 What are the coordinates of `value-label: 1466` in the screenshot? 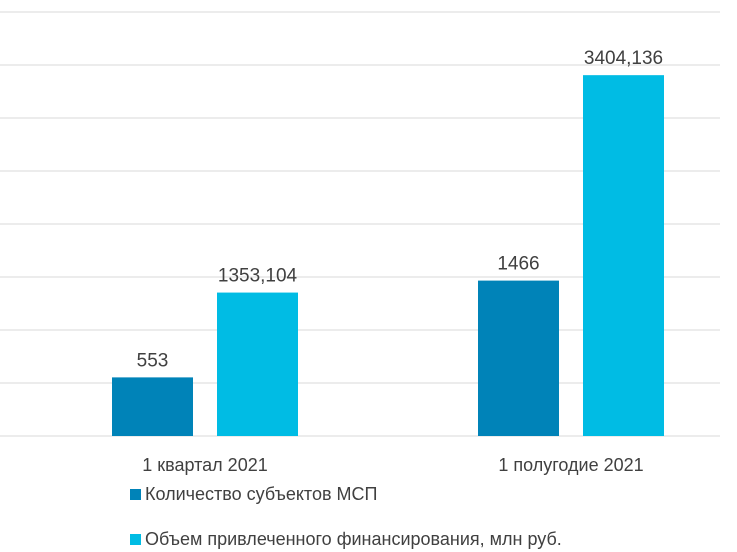 It's located at (518, 264).